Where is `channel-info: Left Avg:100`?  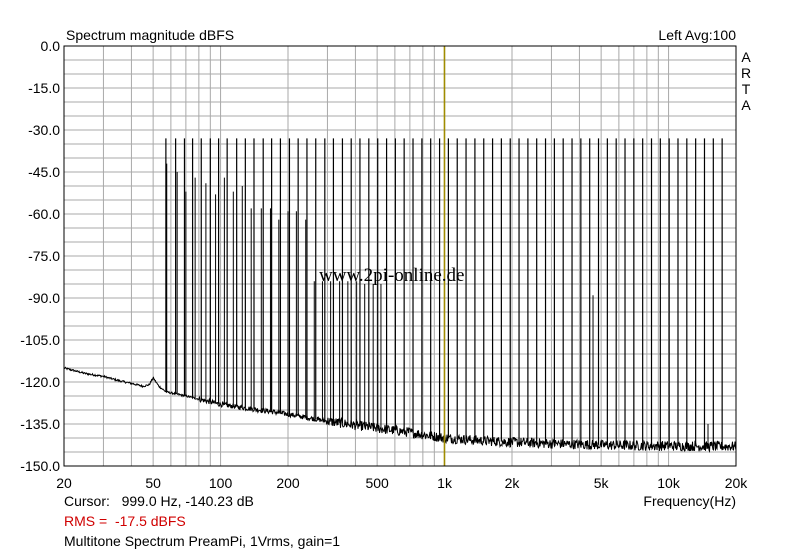
channel-info: Left Avg:100 is located at coordinates (697, 35).